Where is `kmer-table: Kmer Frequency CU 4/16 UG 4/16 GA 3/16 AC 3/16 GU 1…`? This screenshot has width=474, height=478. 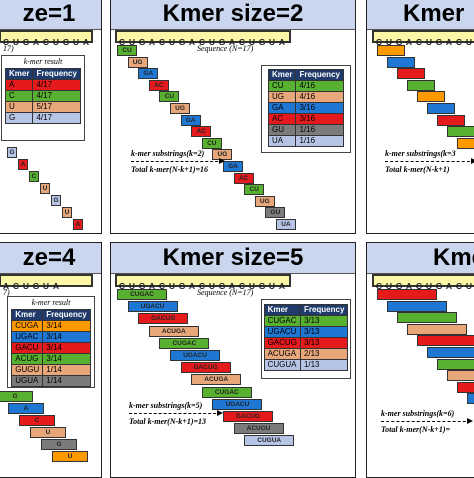
kmer-table: Kmer Frequency CU 4/16 UG 4/16 GA 3/16 AC 3/16 GU 1… is located at coordinates (306, 108).